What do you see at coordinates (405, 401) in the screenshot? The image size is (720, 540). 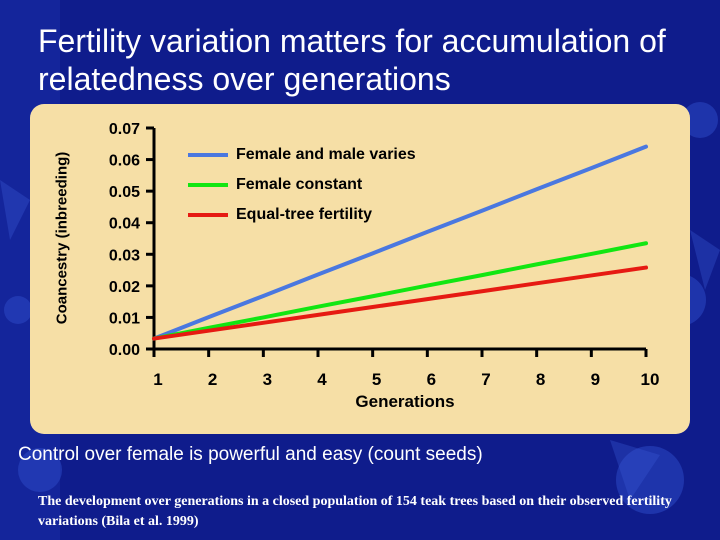 I see `x-axis-label: Generations` at bounding box center [405, 401].